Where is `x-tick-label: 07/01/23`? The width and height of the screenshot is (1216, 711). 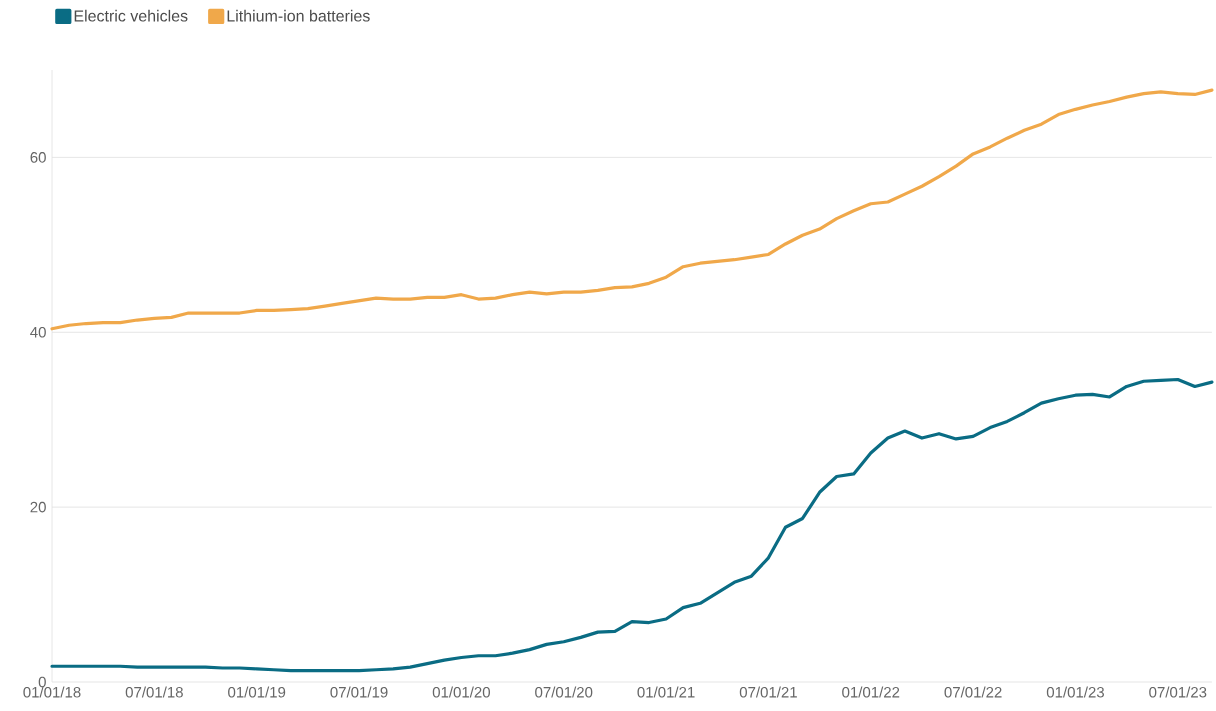 x-tick-label: 07/01/23 is located at coordinates (1178, 692).